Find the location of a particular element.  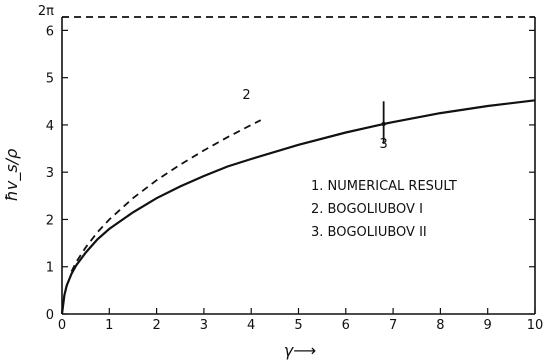

annotation-text: 1. NUMERICAL RESULT is located at coordinates (384, 186).